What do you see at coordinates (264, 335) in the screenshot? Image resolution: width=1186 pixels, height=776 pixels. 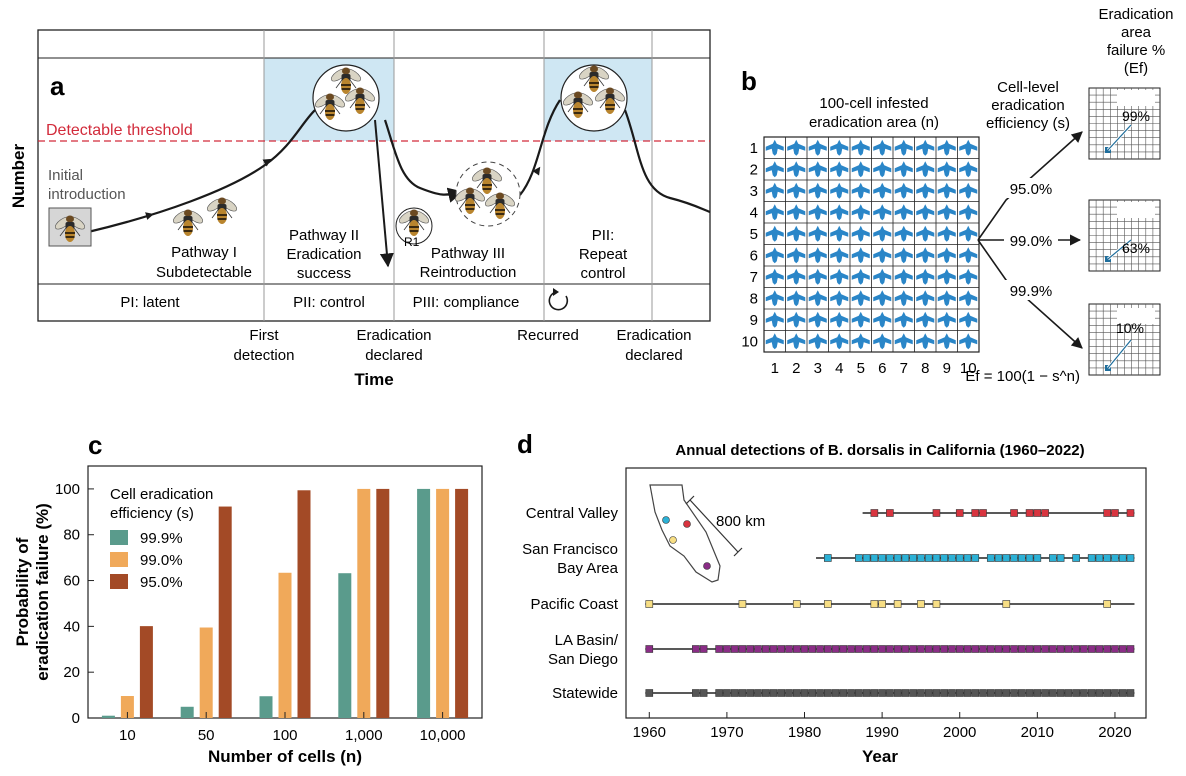 I see `event-first-1: First` at bounding box center [264, 335].